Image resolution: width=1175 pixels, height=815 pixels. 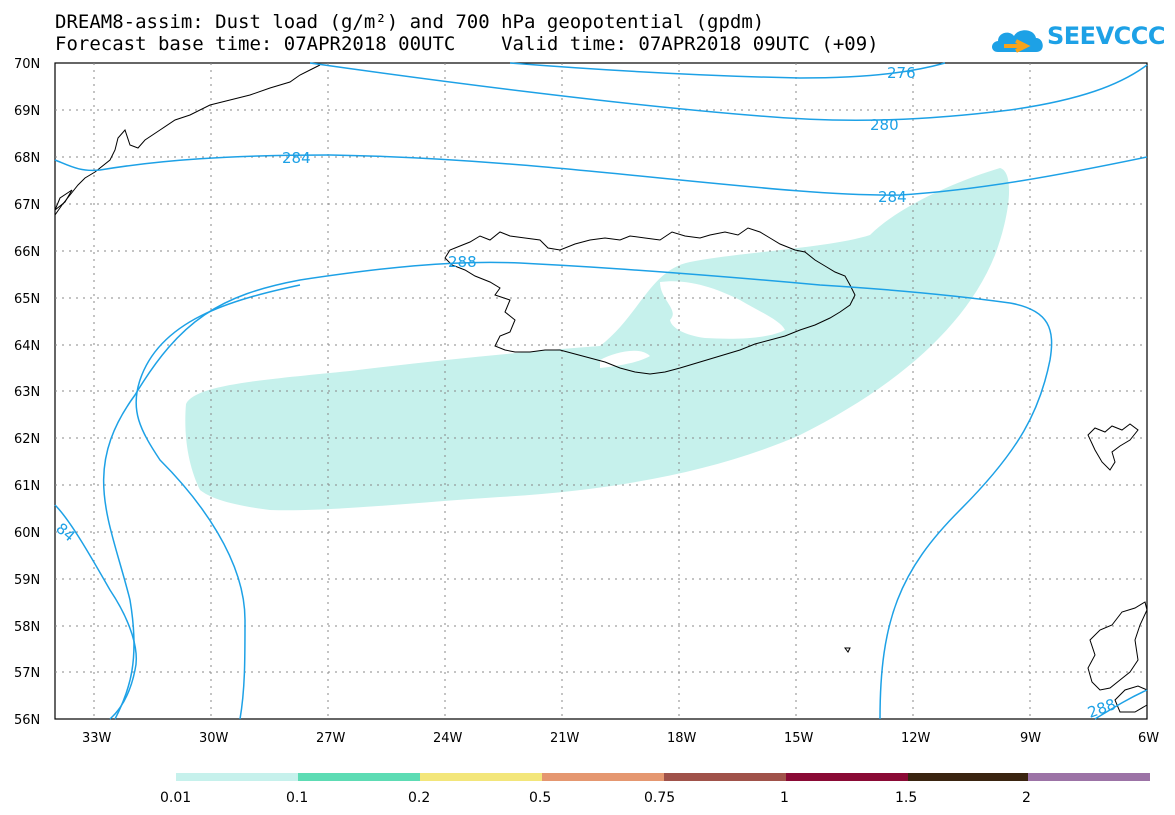 What do you see at coordinates (27, 205) in the screenshot?
I see `lat-label: 67N` at bounding box center [27, 205].